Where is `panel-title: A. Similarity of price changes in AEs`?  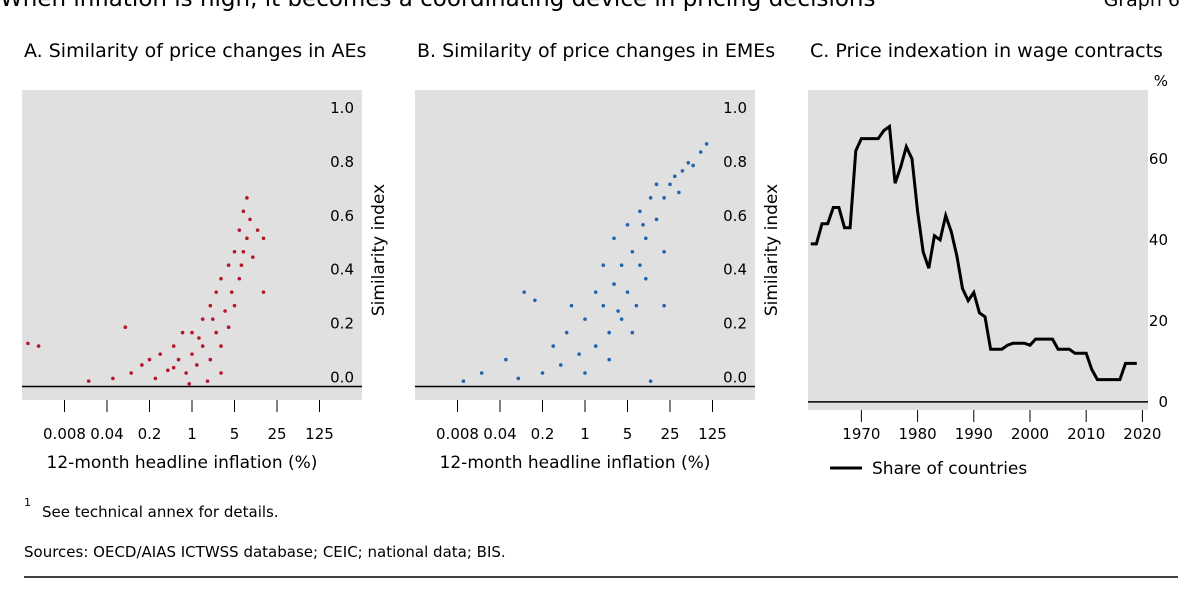 panel-title: A. Similarity of price changes in AEs is located at coordinates (195, 51).